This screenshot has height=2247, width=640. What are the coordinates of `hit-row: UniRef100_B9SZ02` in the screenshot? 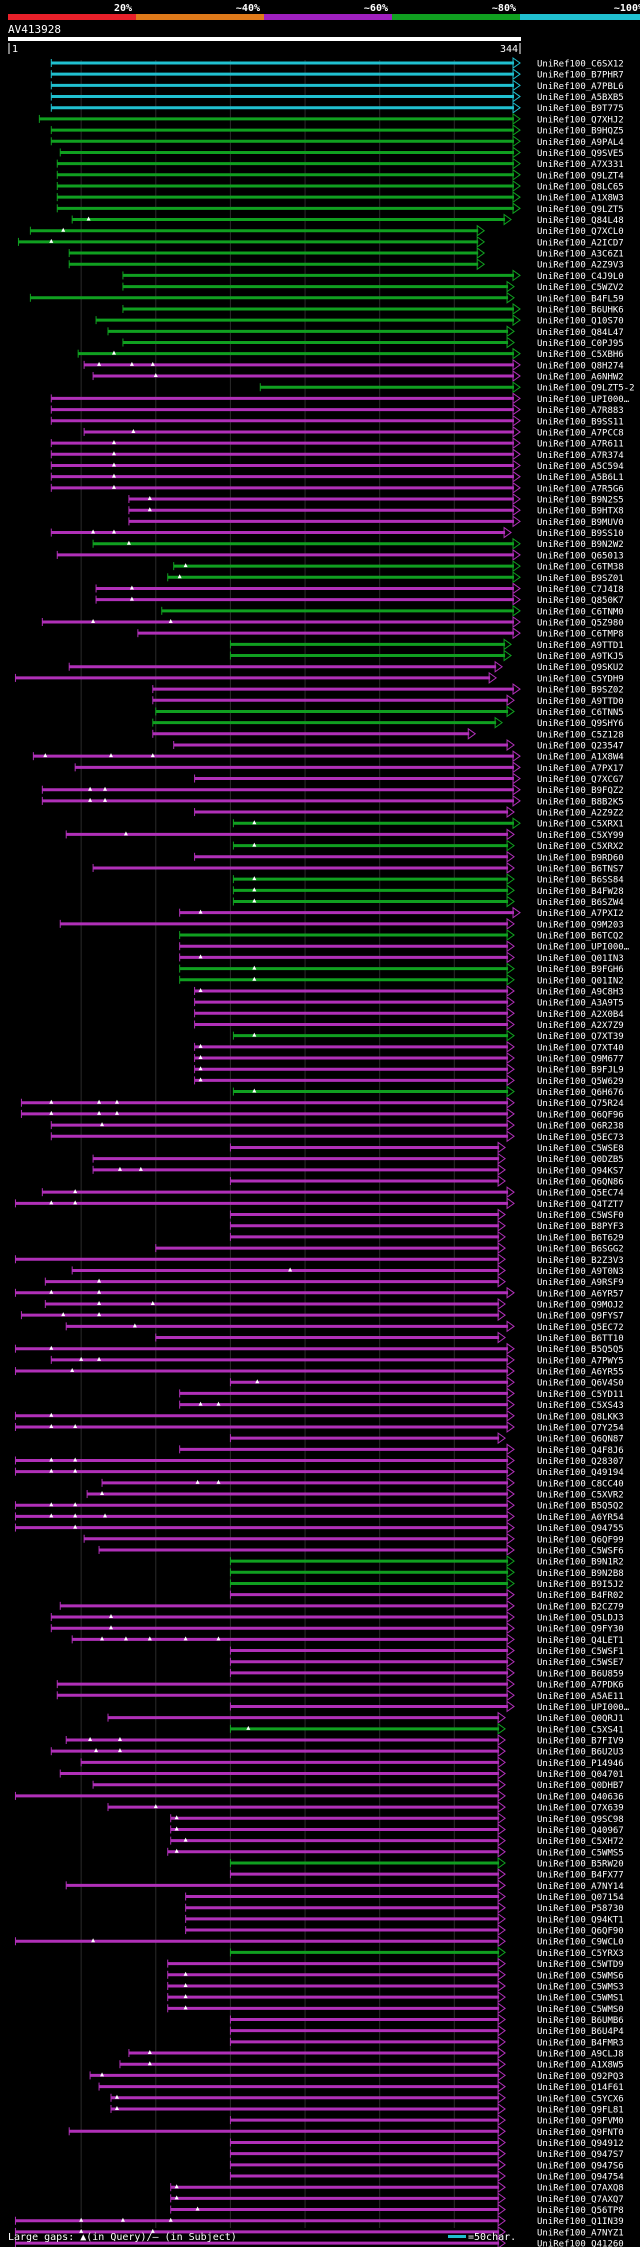 It's located at (388, 689).